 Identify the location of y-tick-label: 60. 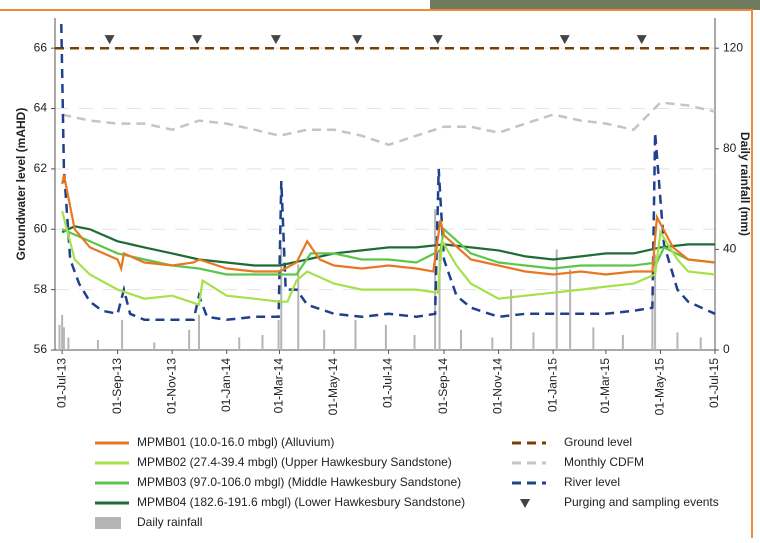
(41, 228).